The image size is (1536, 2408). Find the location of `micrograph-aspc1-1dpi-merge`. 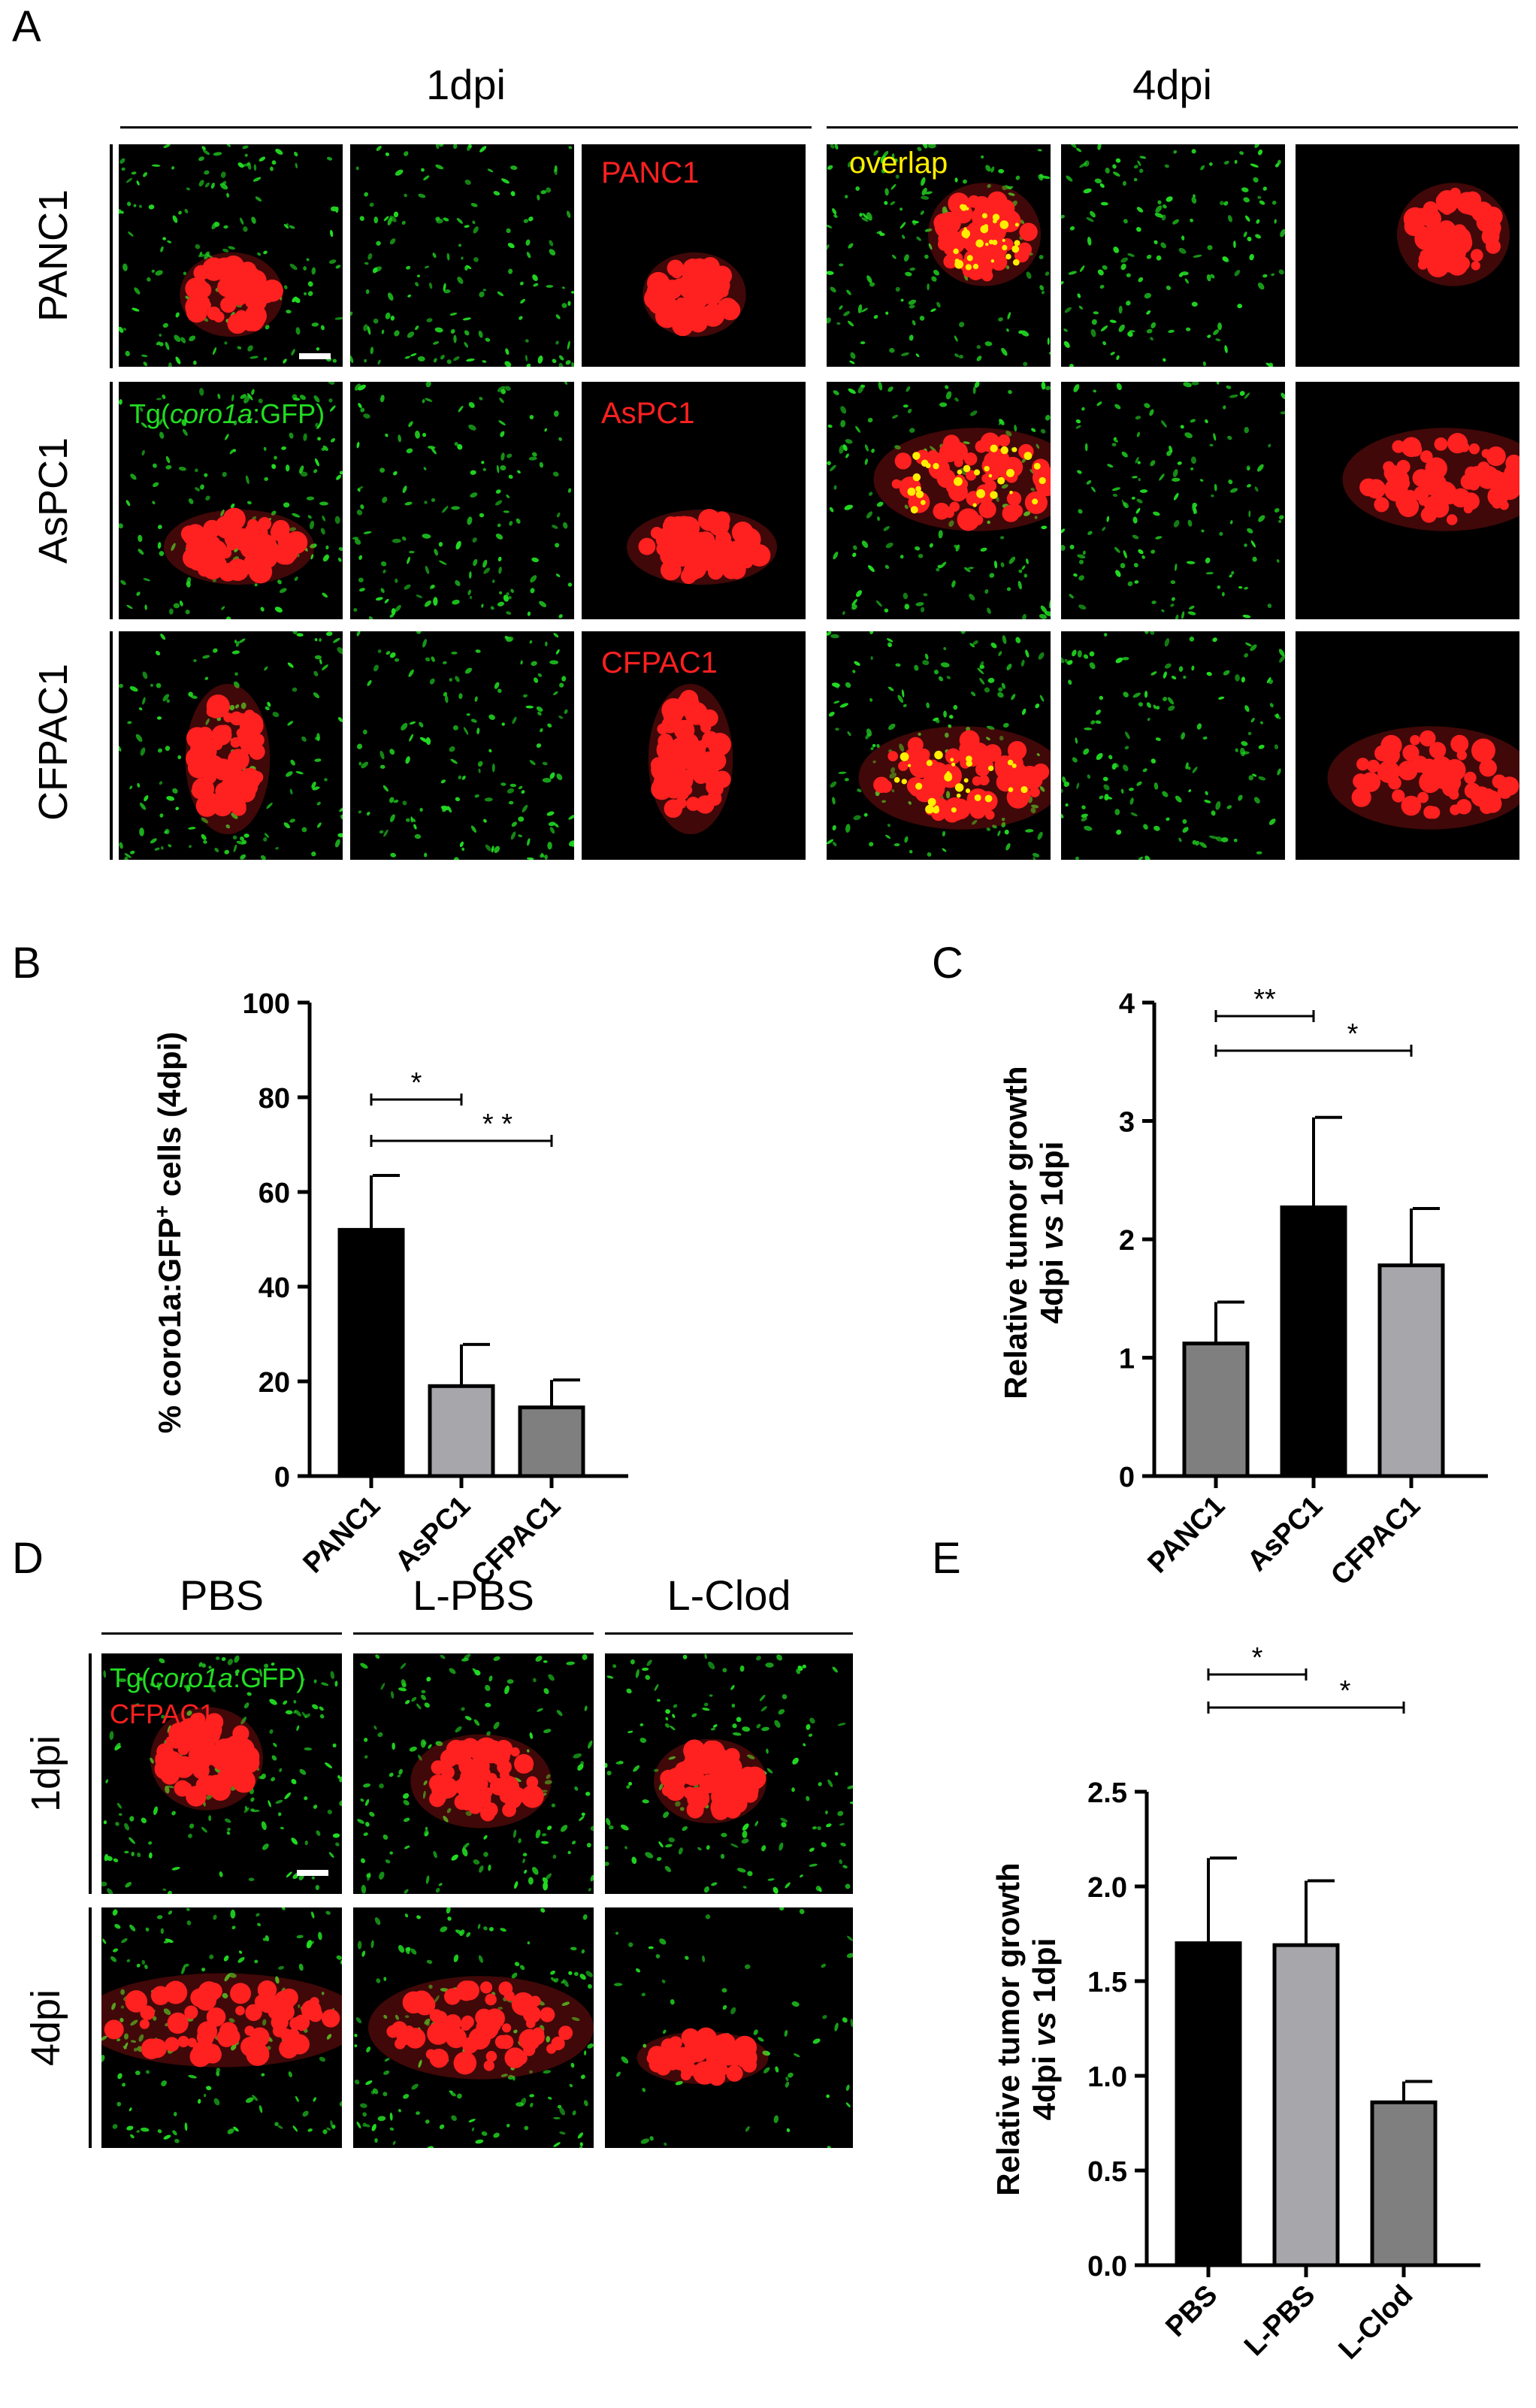

micrograph-aspc1-1dpi-merge is located at coordinates (231, 500).